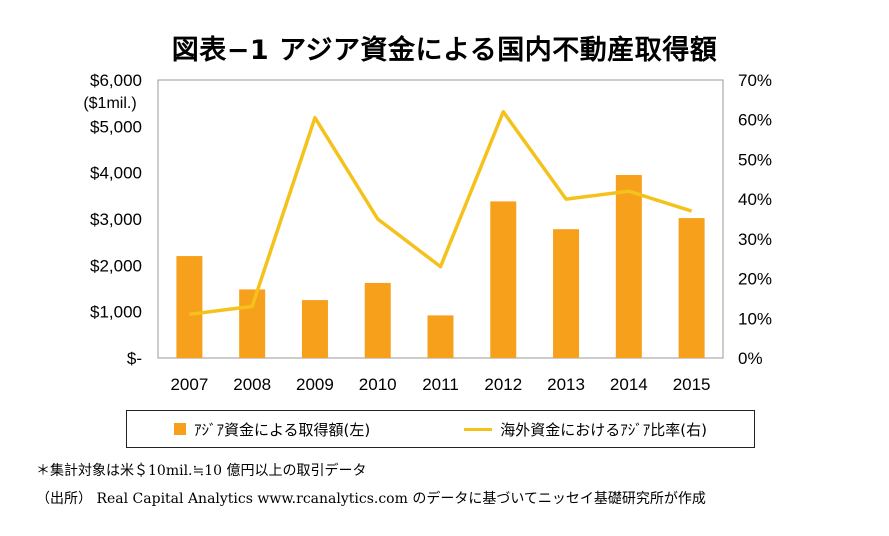  I want to click on legend-swatch-bar, so click(180, 429).